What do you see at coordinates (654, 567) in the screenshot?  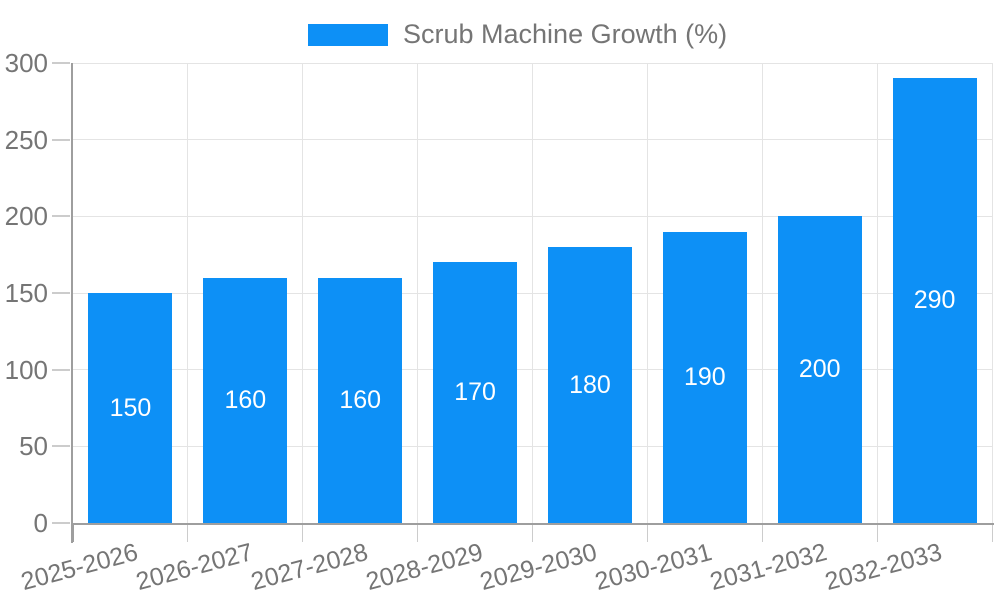 I see `x-axis-tick-label: 2030-2031` at bounding box center [654, 567].